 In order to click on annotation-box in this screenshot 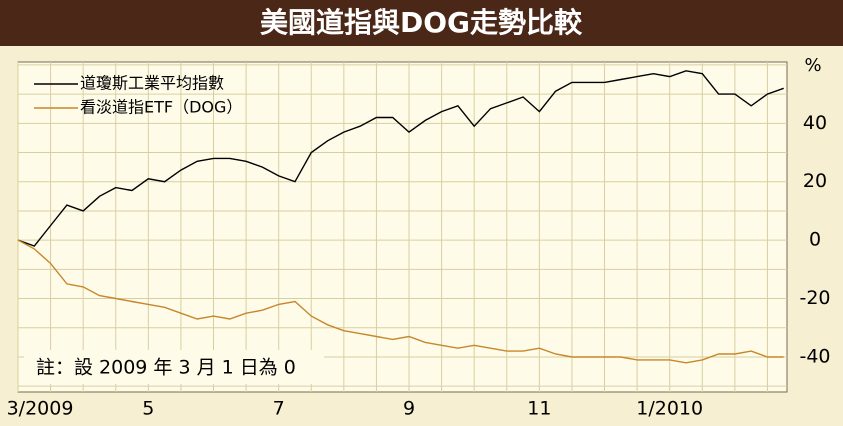, I will do `click(174, 367)`.